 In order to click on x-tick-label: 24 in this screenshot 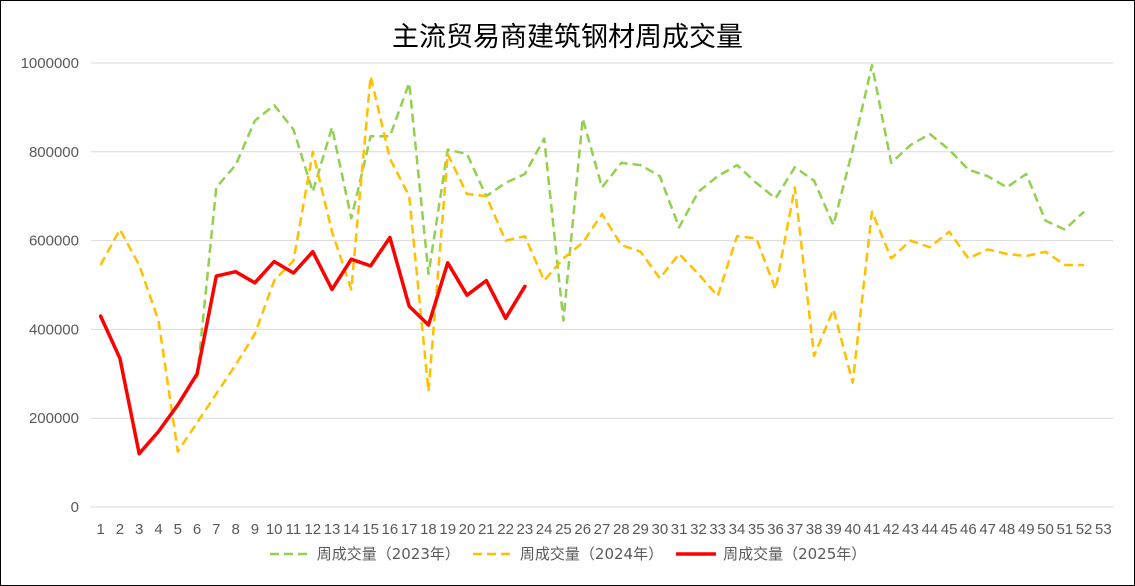, I will do `click(544, 529)`.